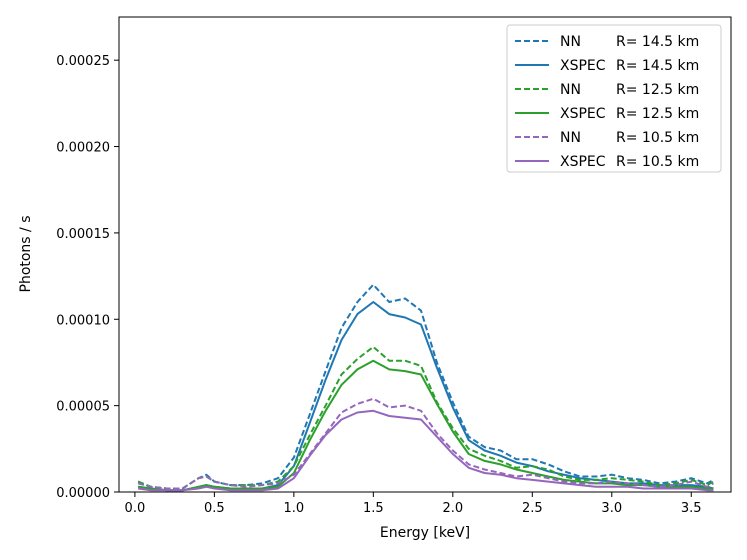 This screenshot has width=747, height=560. What do you see at coordinates (83, 234) in the screenshot?
I see `y-tick-label: 0.00015` at bounding box center [83, 234].